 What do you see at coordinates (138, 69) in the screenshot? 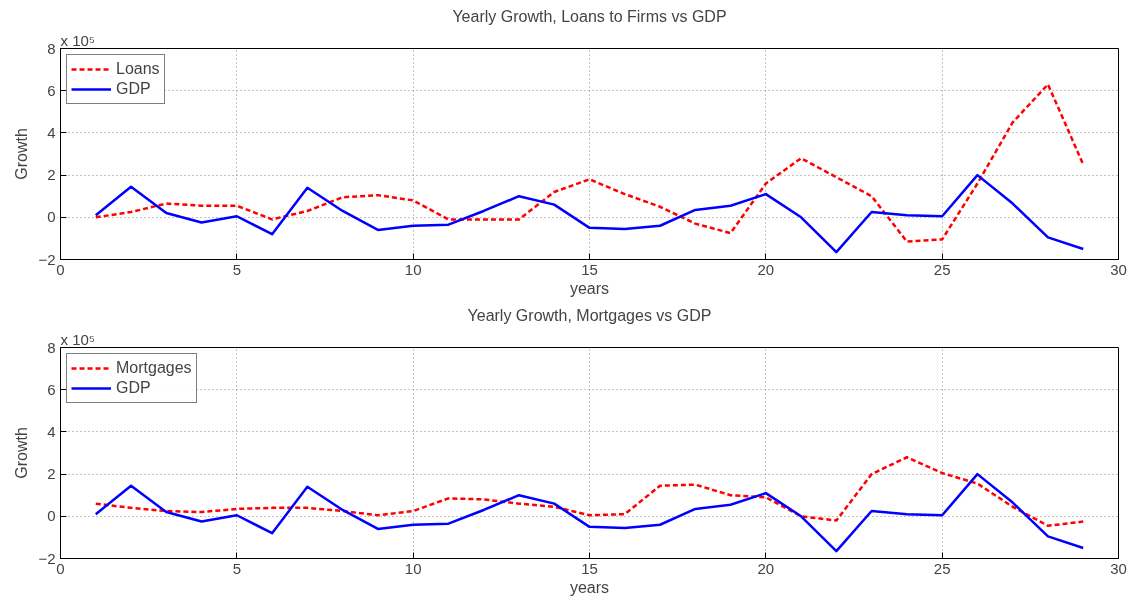
I see `legend-label: Loans` at bounding box center [138, 69].